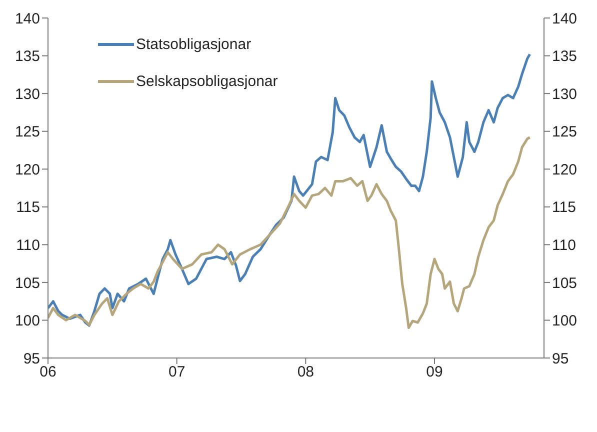 This screenshot has width=597, height=432. What do you see at coordinates (31, 359) in the screenshot?
I see `y-tick-label: 95` at bounding box center [31, 359].